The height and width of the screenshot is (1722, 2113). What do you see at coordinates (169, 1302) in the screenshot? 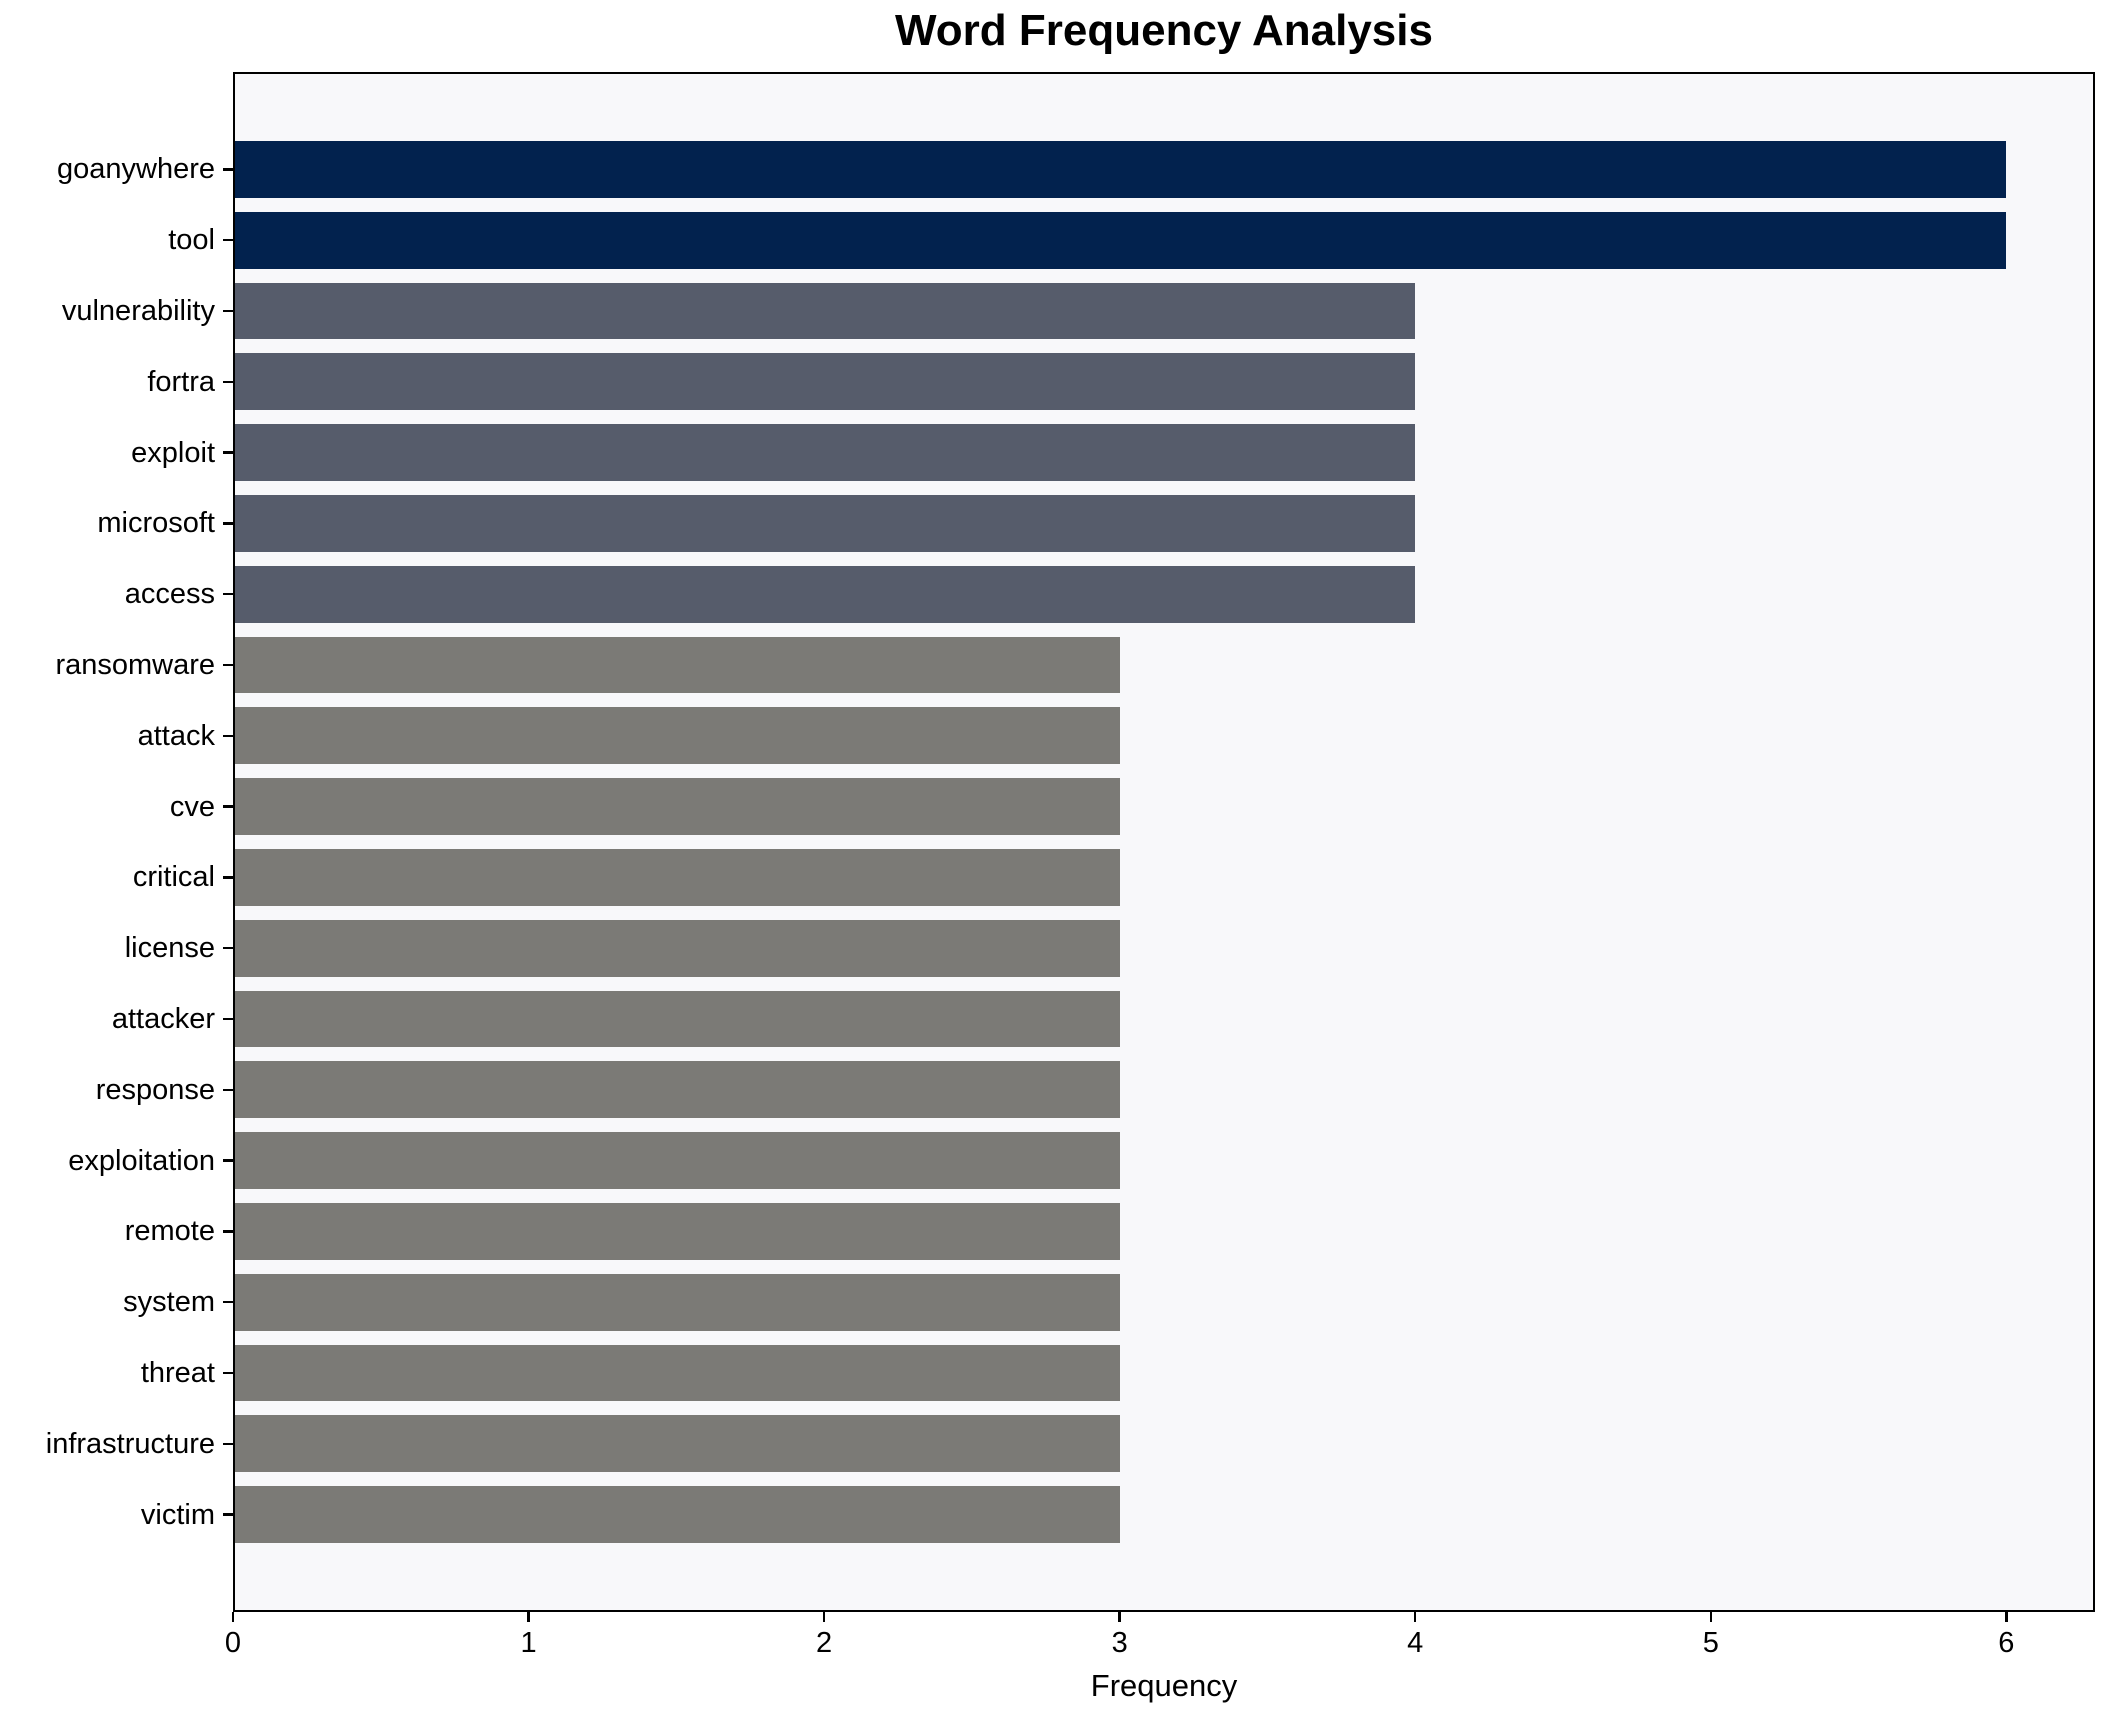
I see `y-tick-label-system: system` at bounding box center [169, 1302].